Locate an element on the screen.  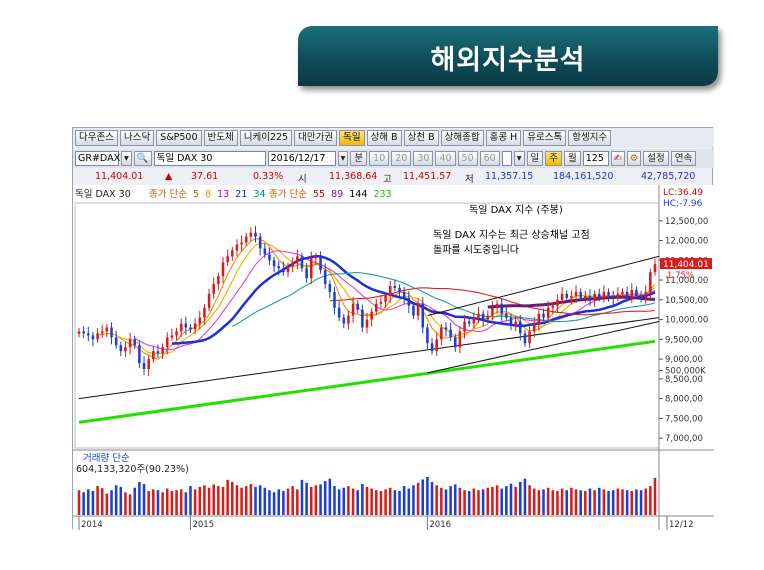
gear-icon: ⚙ is located at coordinates (634, 158).